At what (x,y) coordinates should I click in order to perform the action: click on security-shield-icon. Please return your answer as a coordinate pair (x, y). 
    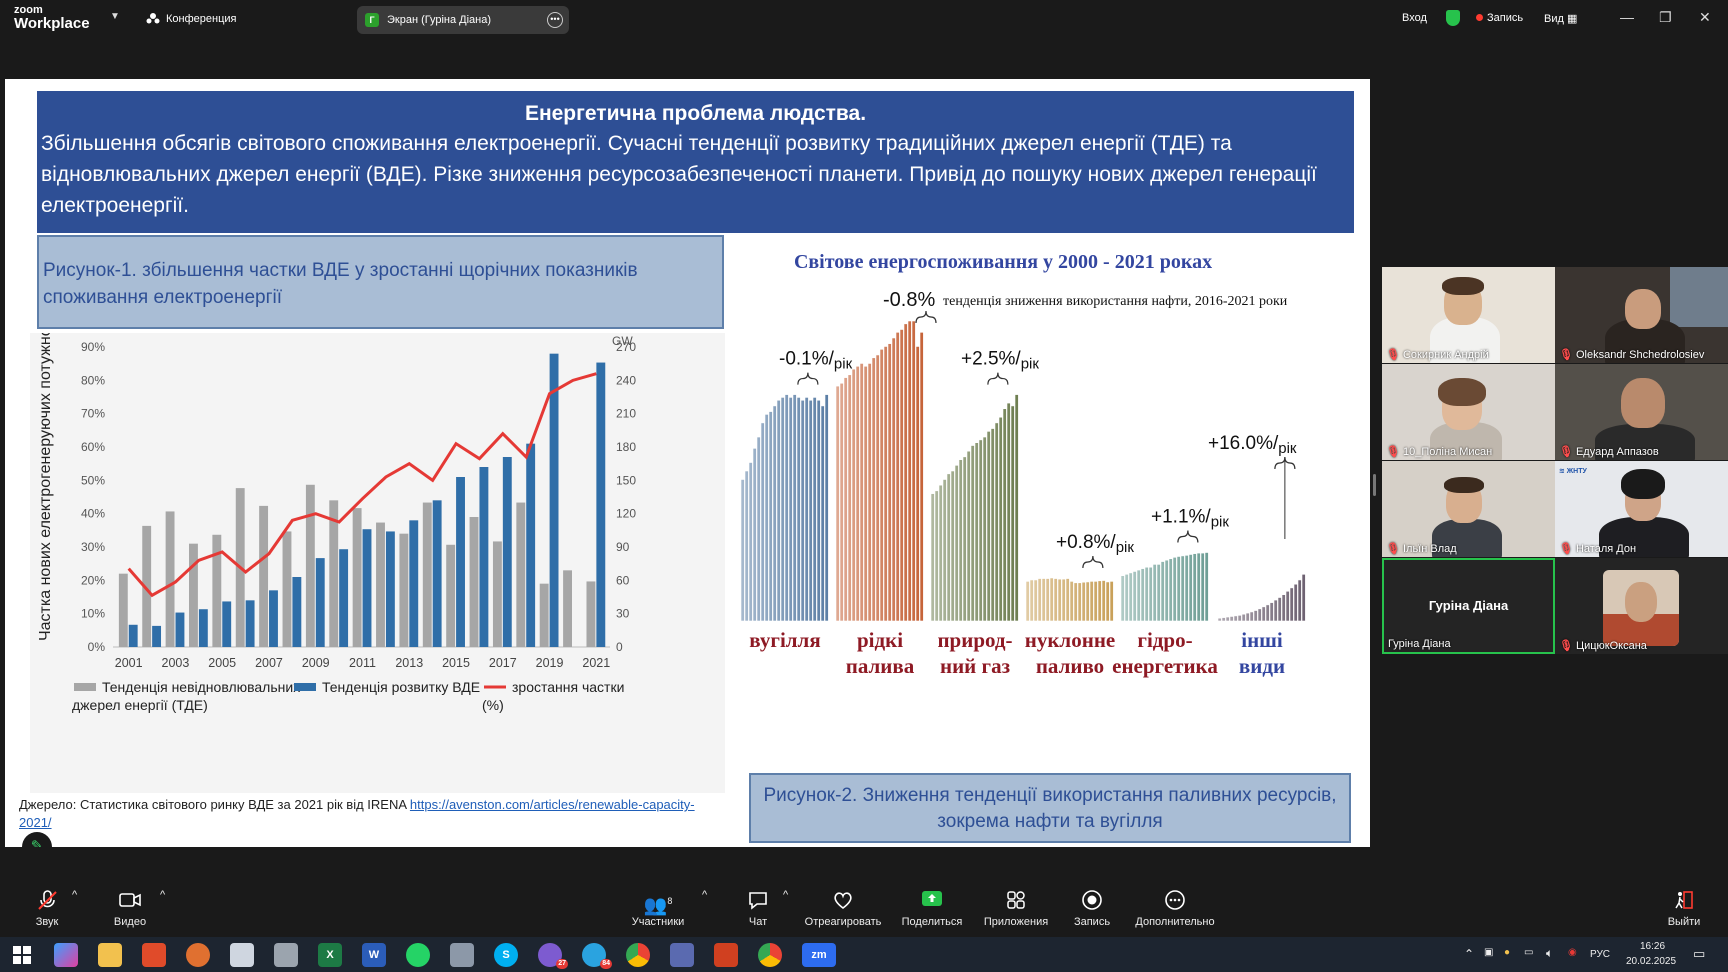
    Looking at the image, I should click on (1453, 18).